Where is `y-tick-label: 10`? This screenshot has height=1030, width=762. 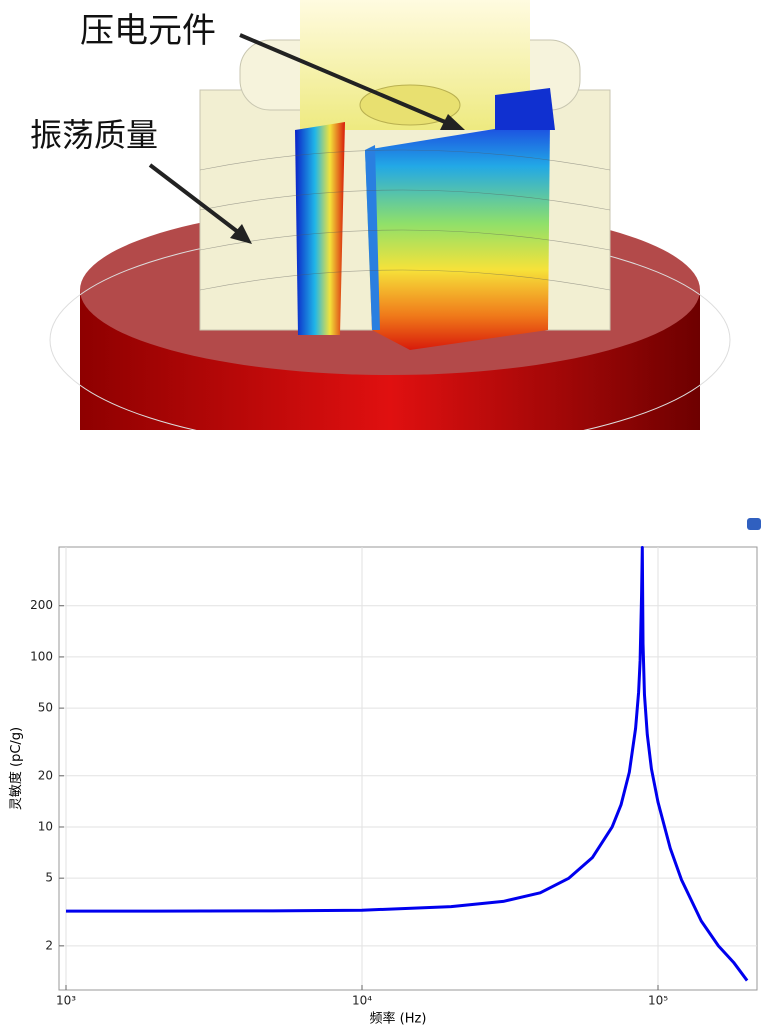
y-tick-label: 10 is located at coordinates (45, 826).